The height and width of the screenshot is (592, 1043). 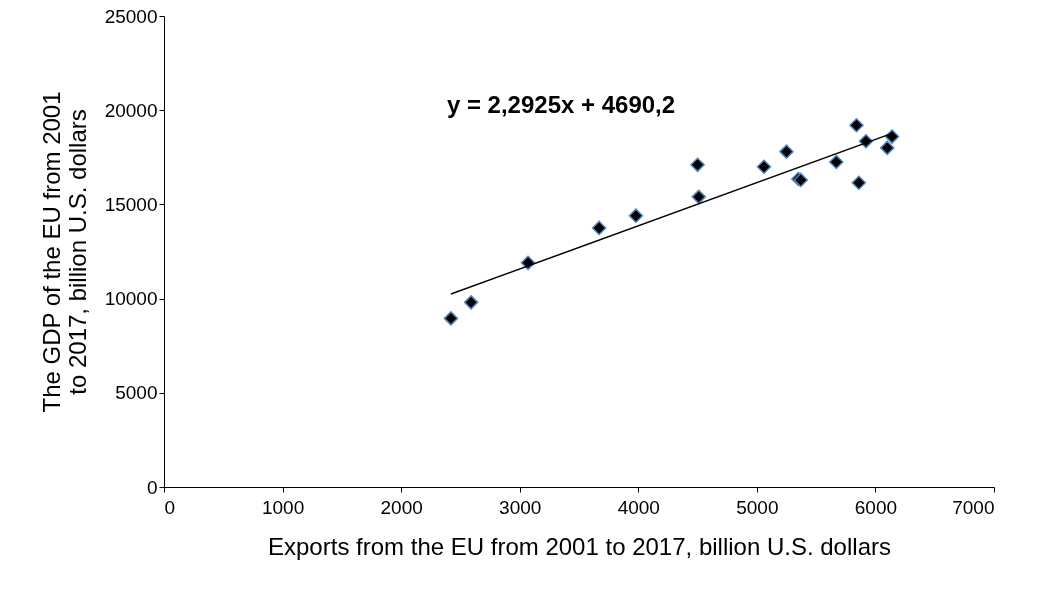 I want to click on x-tick-label: 5000, so click(x=757, y=507).